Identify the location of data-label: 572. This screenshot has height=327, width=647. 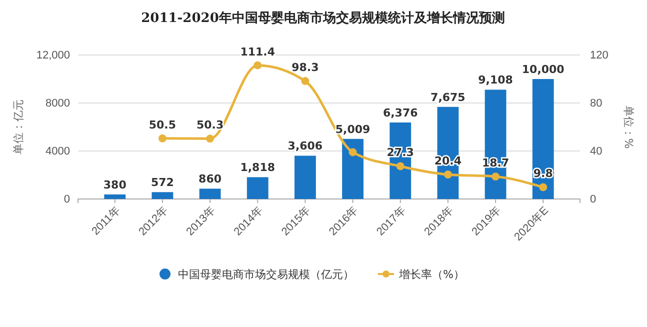
(162, 183).